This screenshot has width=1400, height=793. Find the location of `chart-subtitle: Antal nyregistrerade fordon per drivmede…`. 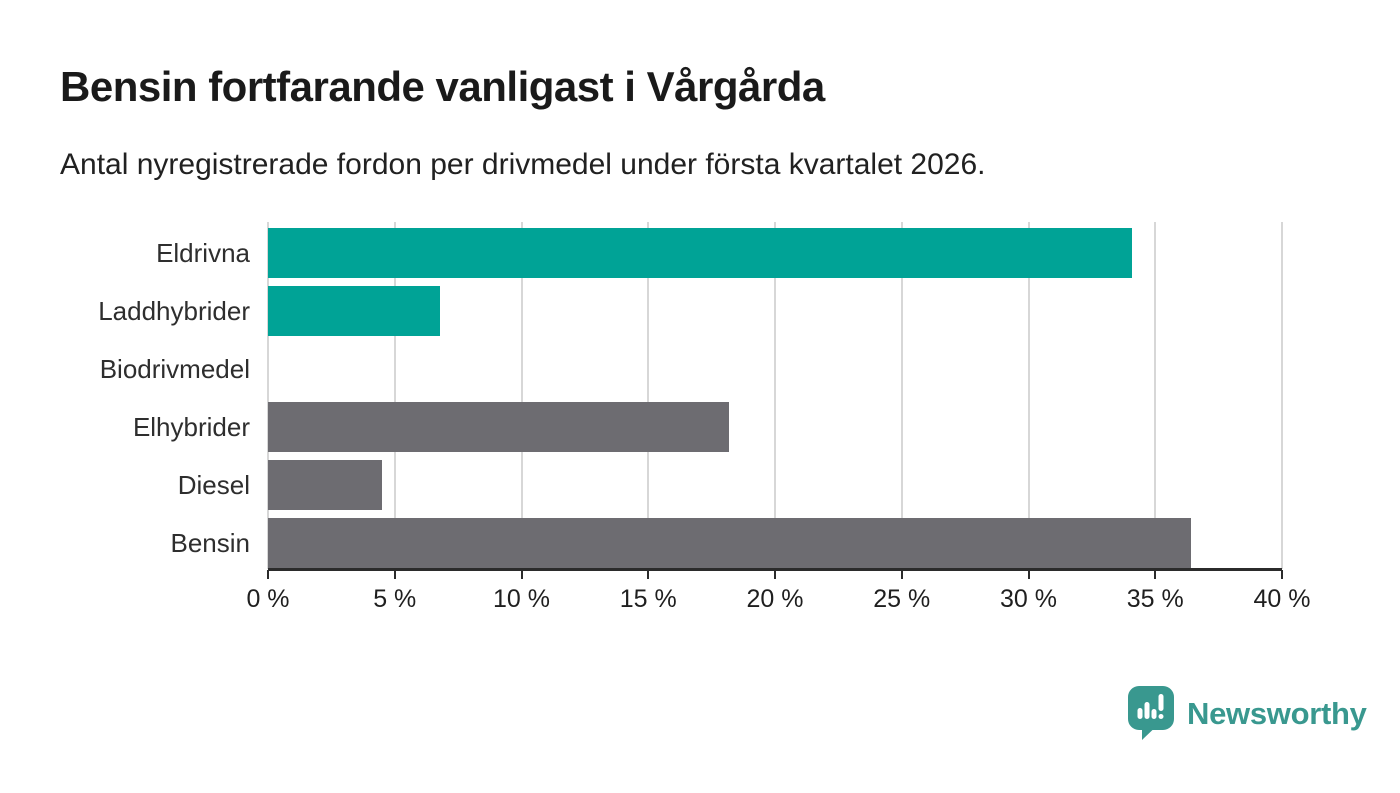

chart-subtitle: Antal nyregistrerade fordon per drivmede… is located at coordinates (523, 164).